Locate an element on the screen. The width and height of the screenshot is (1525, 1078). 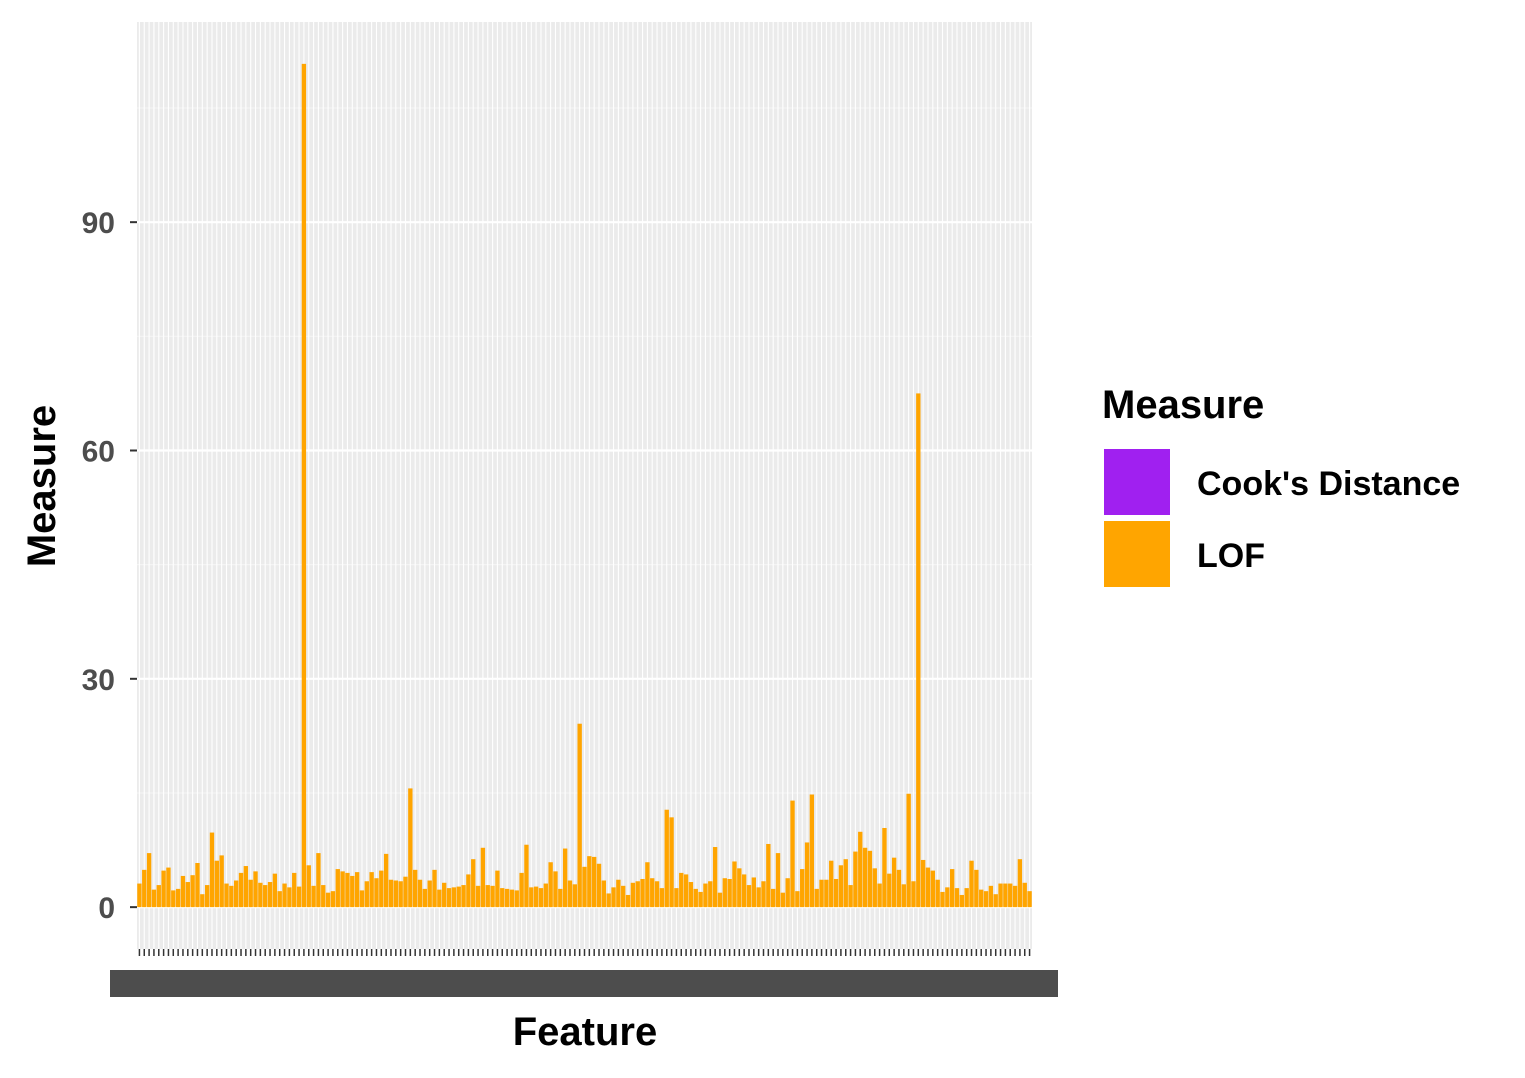
legend: Measure Cook's Distance LOF is located at coordinates (1281, 485).